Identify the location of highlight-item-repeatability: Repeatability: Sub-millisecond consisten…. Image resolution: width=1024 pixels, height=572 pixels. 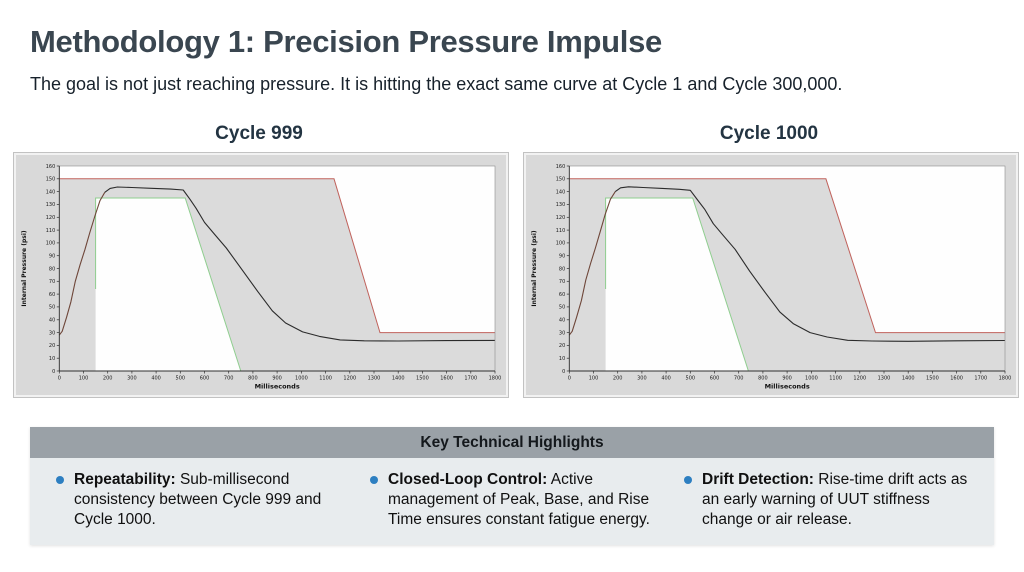
(198, 500).